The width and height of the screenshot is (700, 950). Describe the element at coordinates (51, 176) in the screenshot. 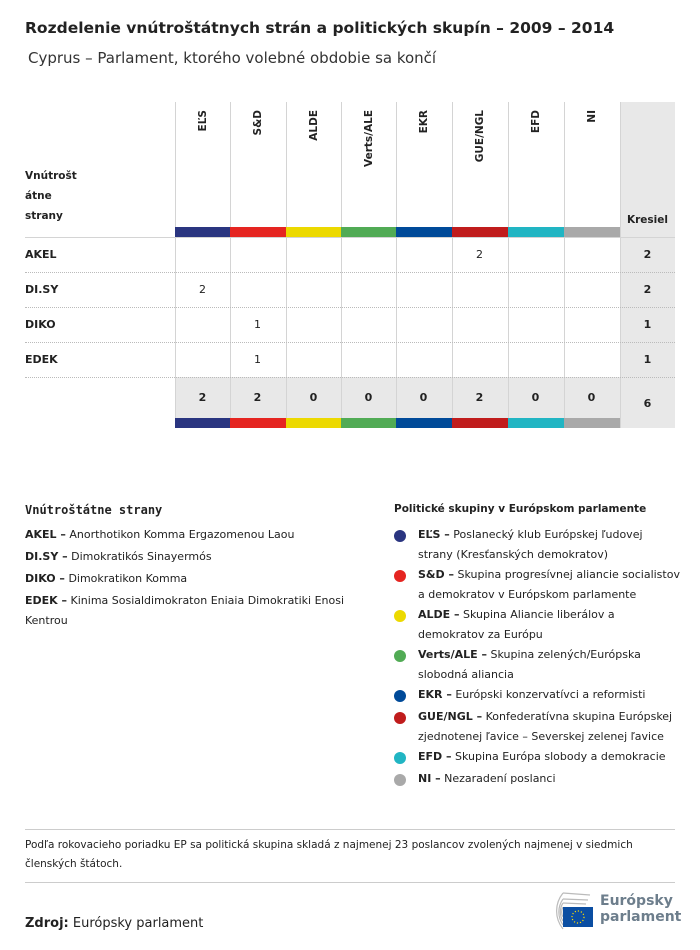

I see `row-header-line: Vnútrošt` at that location.